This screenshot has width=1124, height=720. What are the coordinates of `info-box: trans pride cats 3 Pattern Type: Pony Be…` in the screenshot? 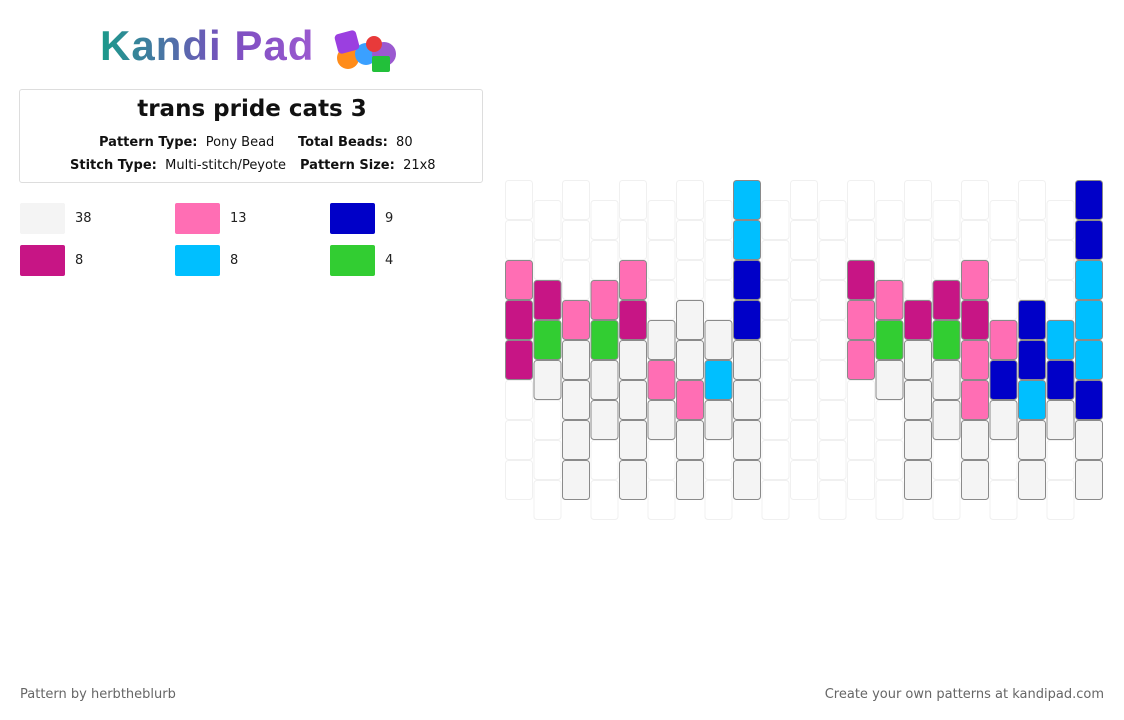 It's located at (251, 136).